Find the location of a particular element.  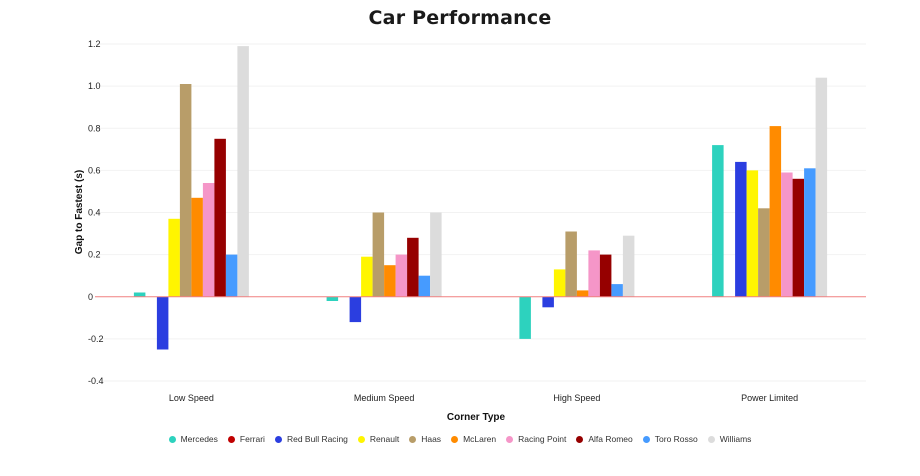

legend-label: Ferrari is located at coordinates (252, 439).